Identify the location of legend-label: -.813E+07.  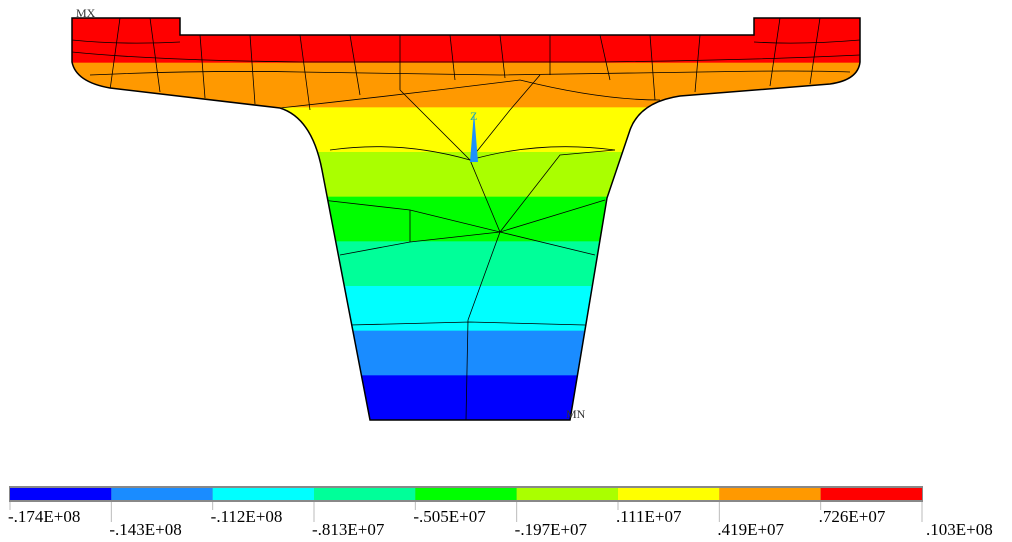
(348, 529).